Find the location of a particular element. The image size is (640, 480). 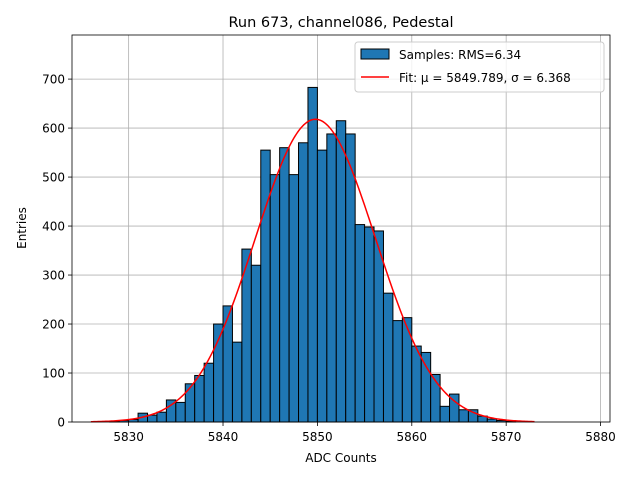

x-tick-label: 5880 is located at coordinates (600, 437).